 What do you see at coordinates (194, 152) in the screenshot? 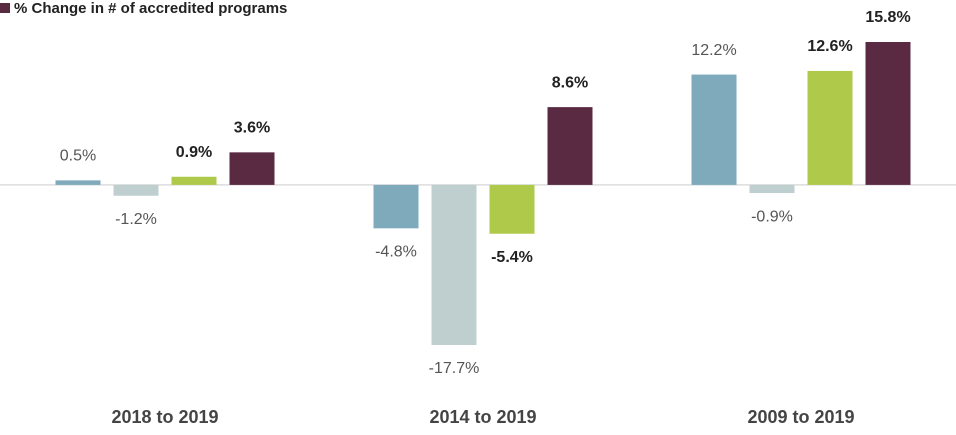
I see `data-label: 0.9%` at bounding box center [194, 152].